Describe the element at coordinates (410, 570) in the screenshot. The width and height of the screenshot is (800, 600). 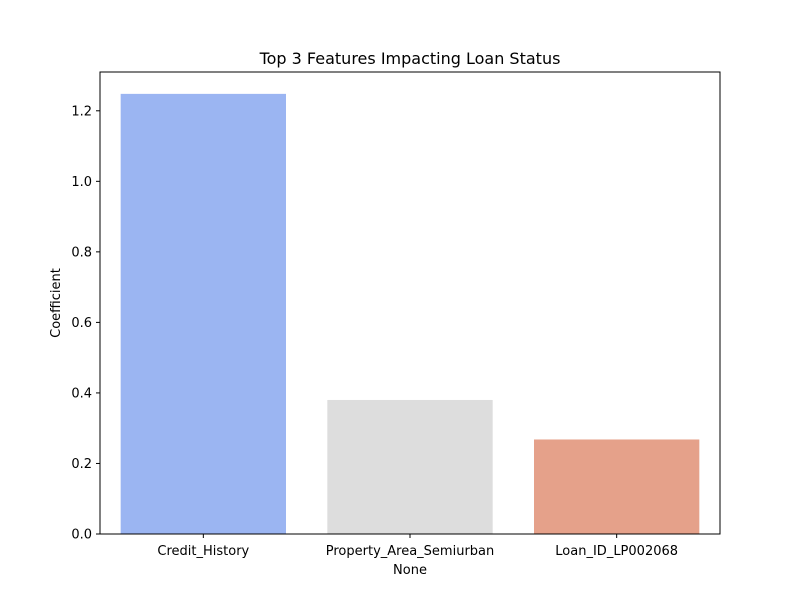
I see `x-axis-label: None` at that location.